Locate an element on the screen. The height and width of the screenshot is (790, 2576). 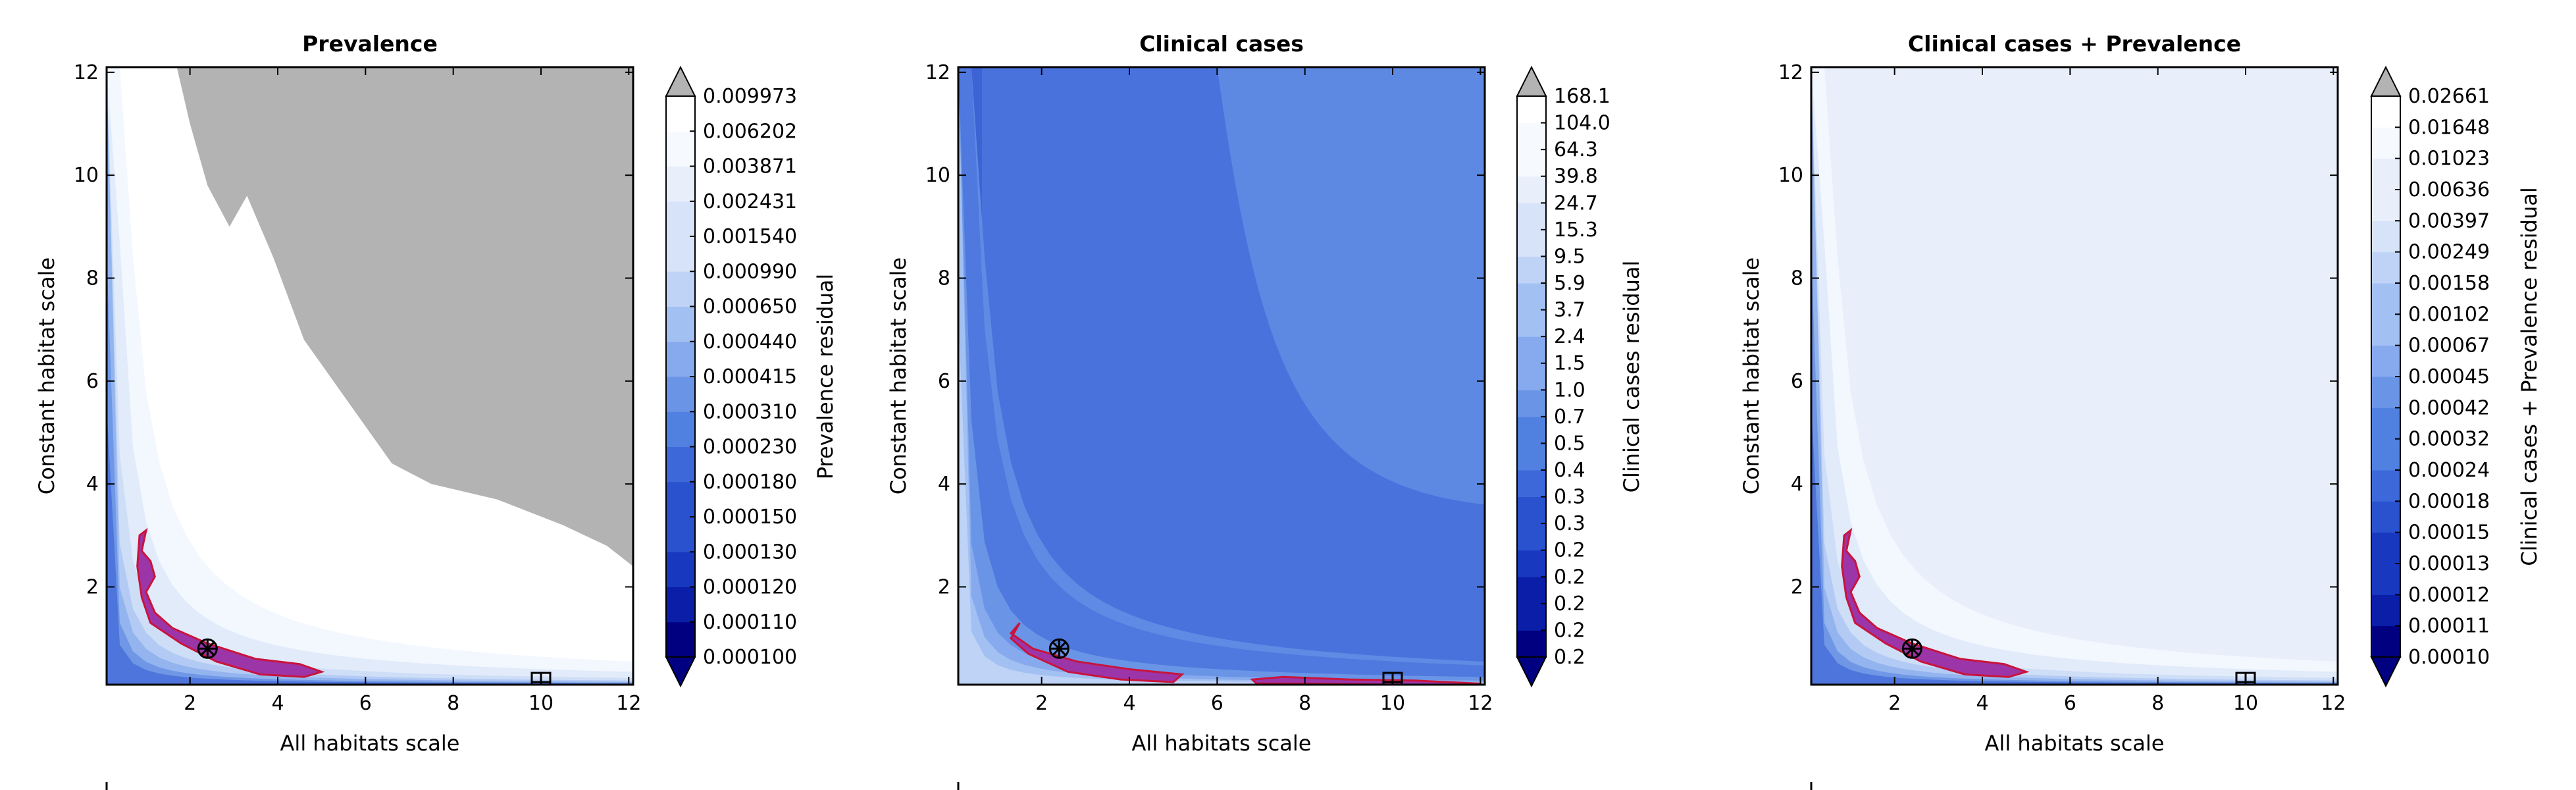
best-fit-region is located at coordinates (1097, 652).